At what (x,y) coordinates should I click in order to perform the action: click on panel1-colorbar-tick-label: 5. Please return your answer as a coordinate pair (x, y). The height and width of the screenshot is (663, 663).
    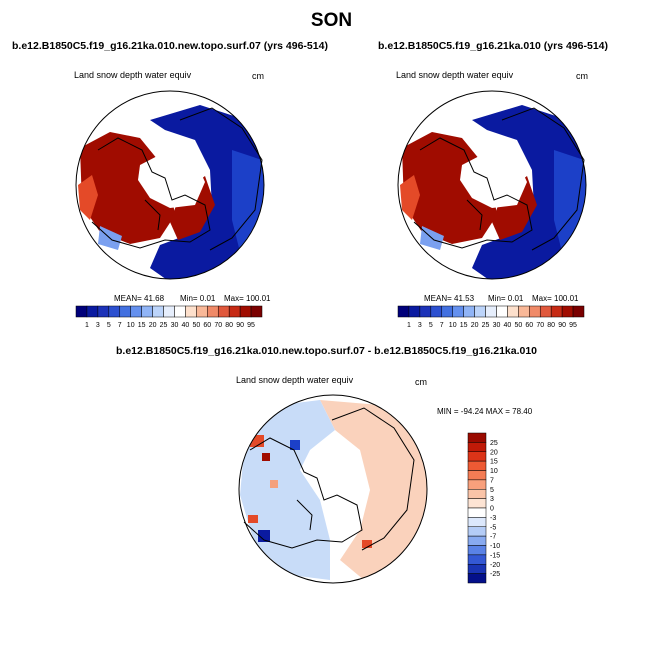
    Looking at the image, I should click on (109, 325).